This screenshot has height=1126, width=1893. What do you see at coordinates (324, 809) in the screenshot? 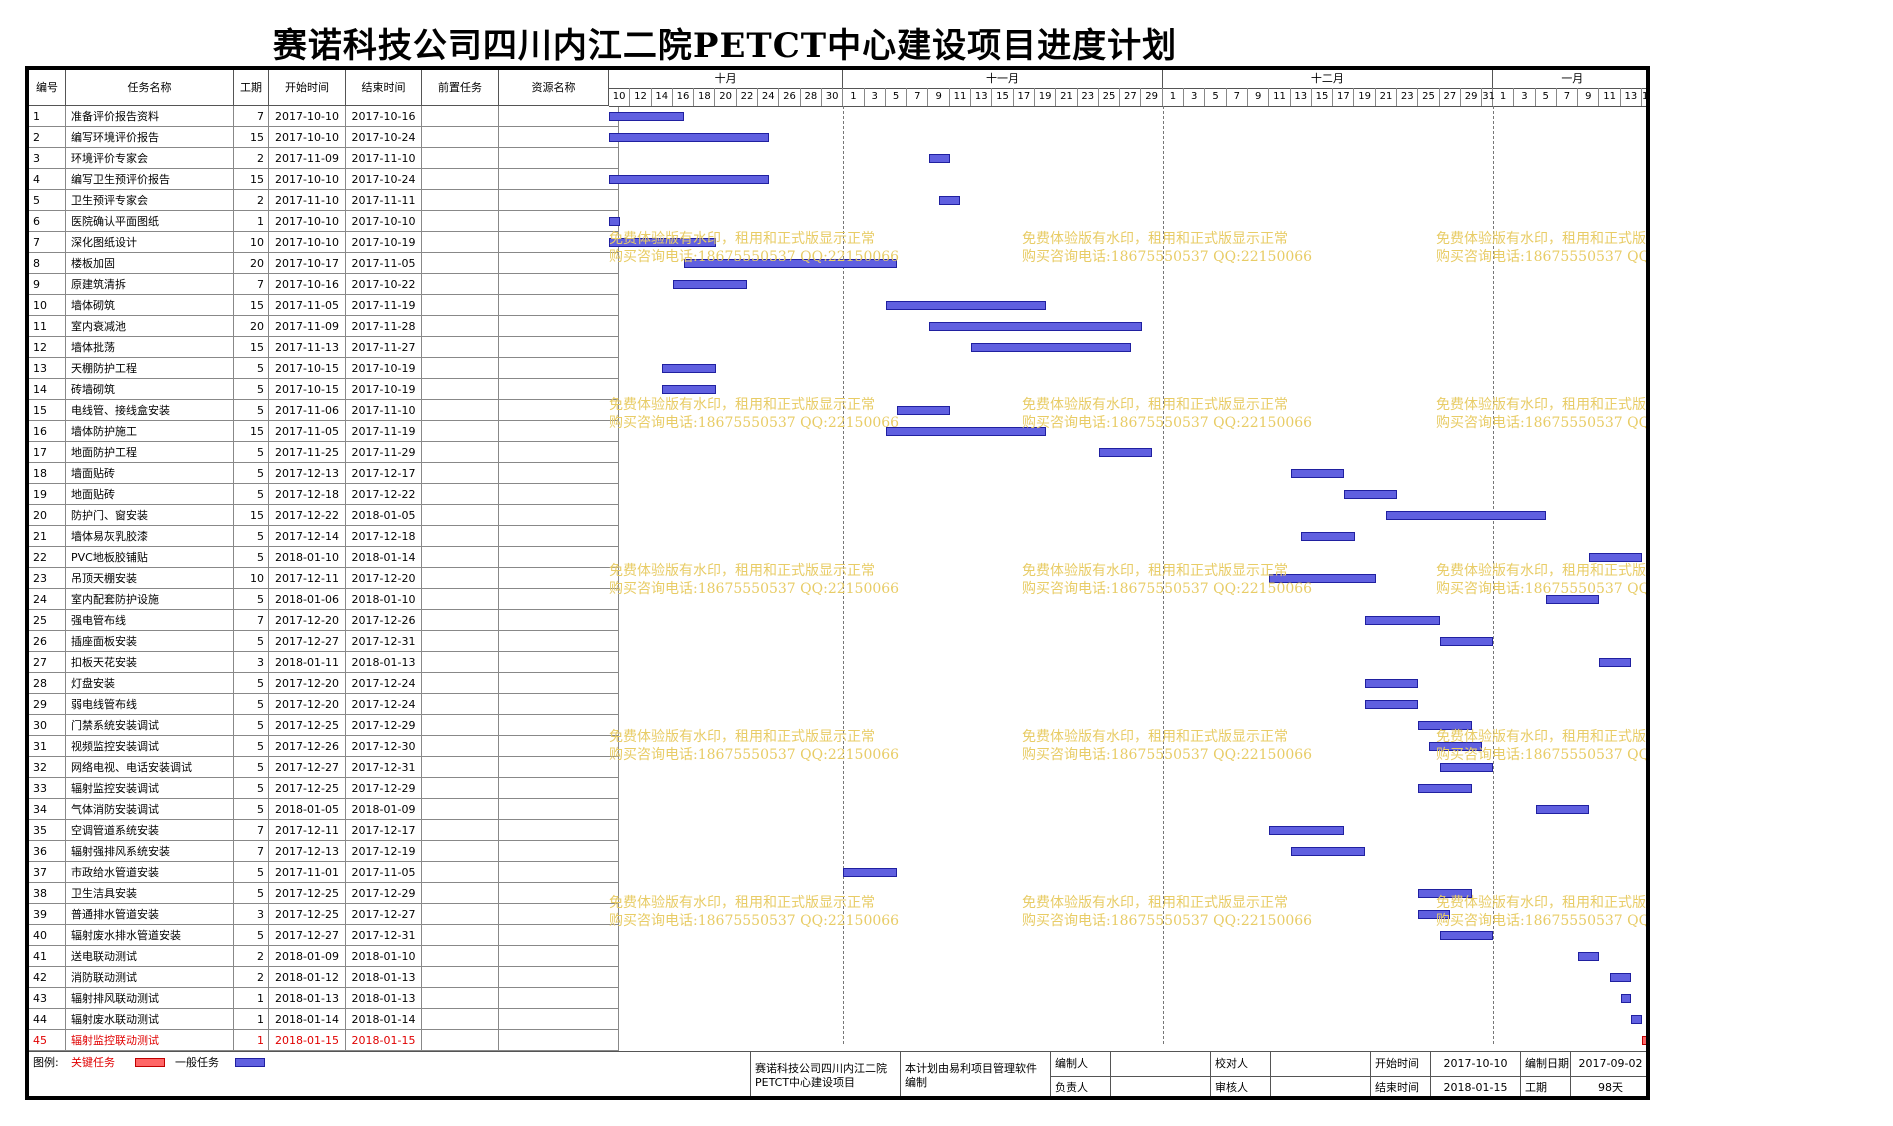
I see `task-row: 34 气体消防安装调试 5 2018-01-05 2018-01-09` at bounding box center [324, 809].